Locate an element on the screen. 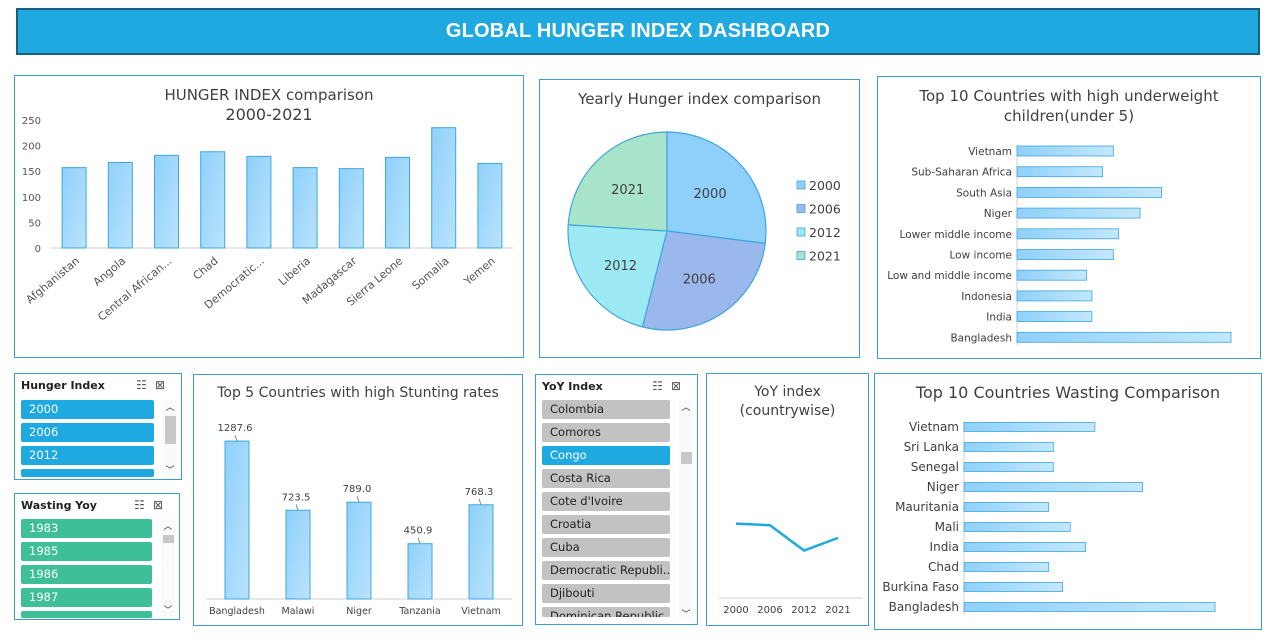 This screenshot has height=643, width=1275. hunger-chart-title: HUNGER INDEX comparison is located at coordinates (269, 95).